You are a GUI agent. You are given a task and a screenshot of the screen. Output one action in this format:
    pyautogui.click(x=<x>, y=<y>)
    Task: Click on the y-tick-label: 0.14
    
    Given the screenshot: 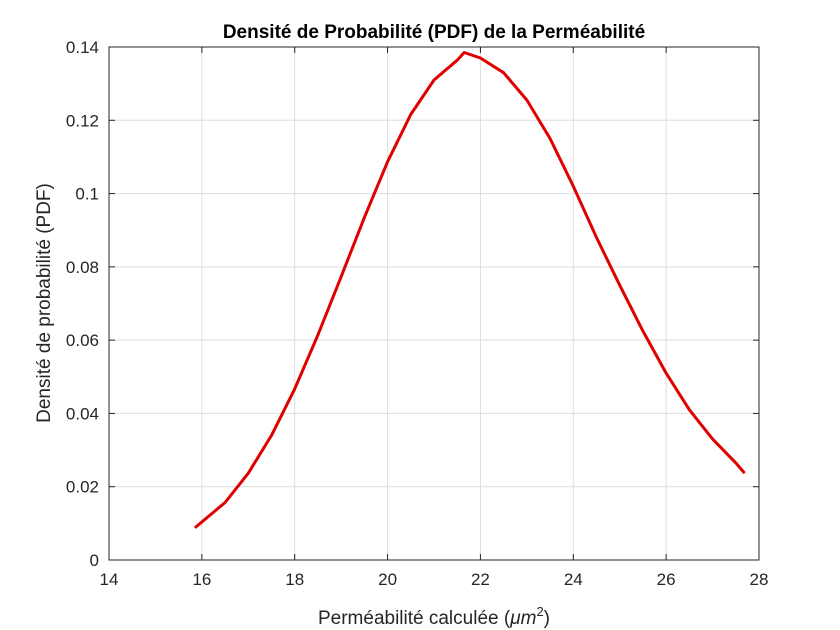 What is the action you would take?
    pyautogui.click(x=82, y=47)
    